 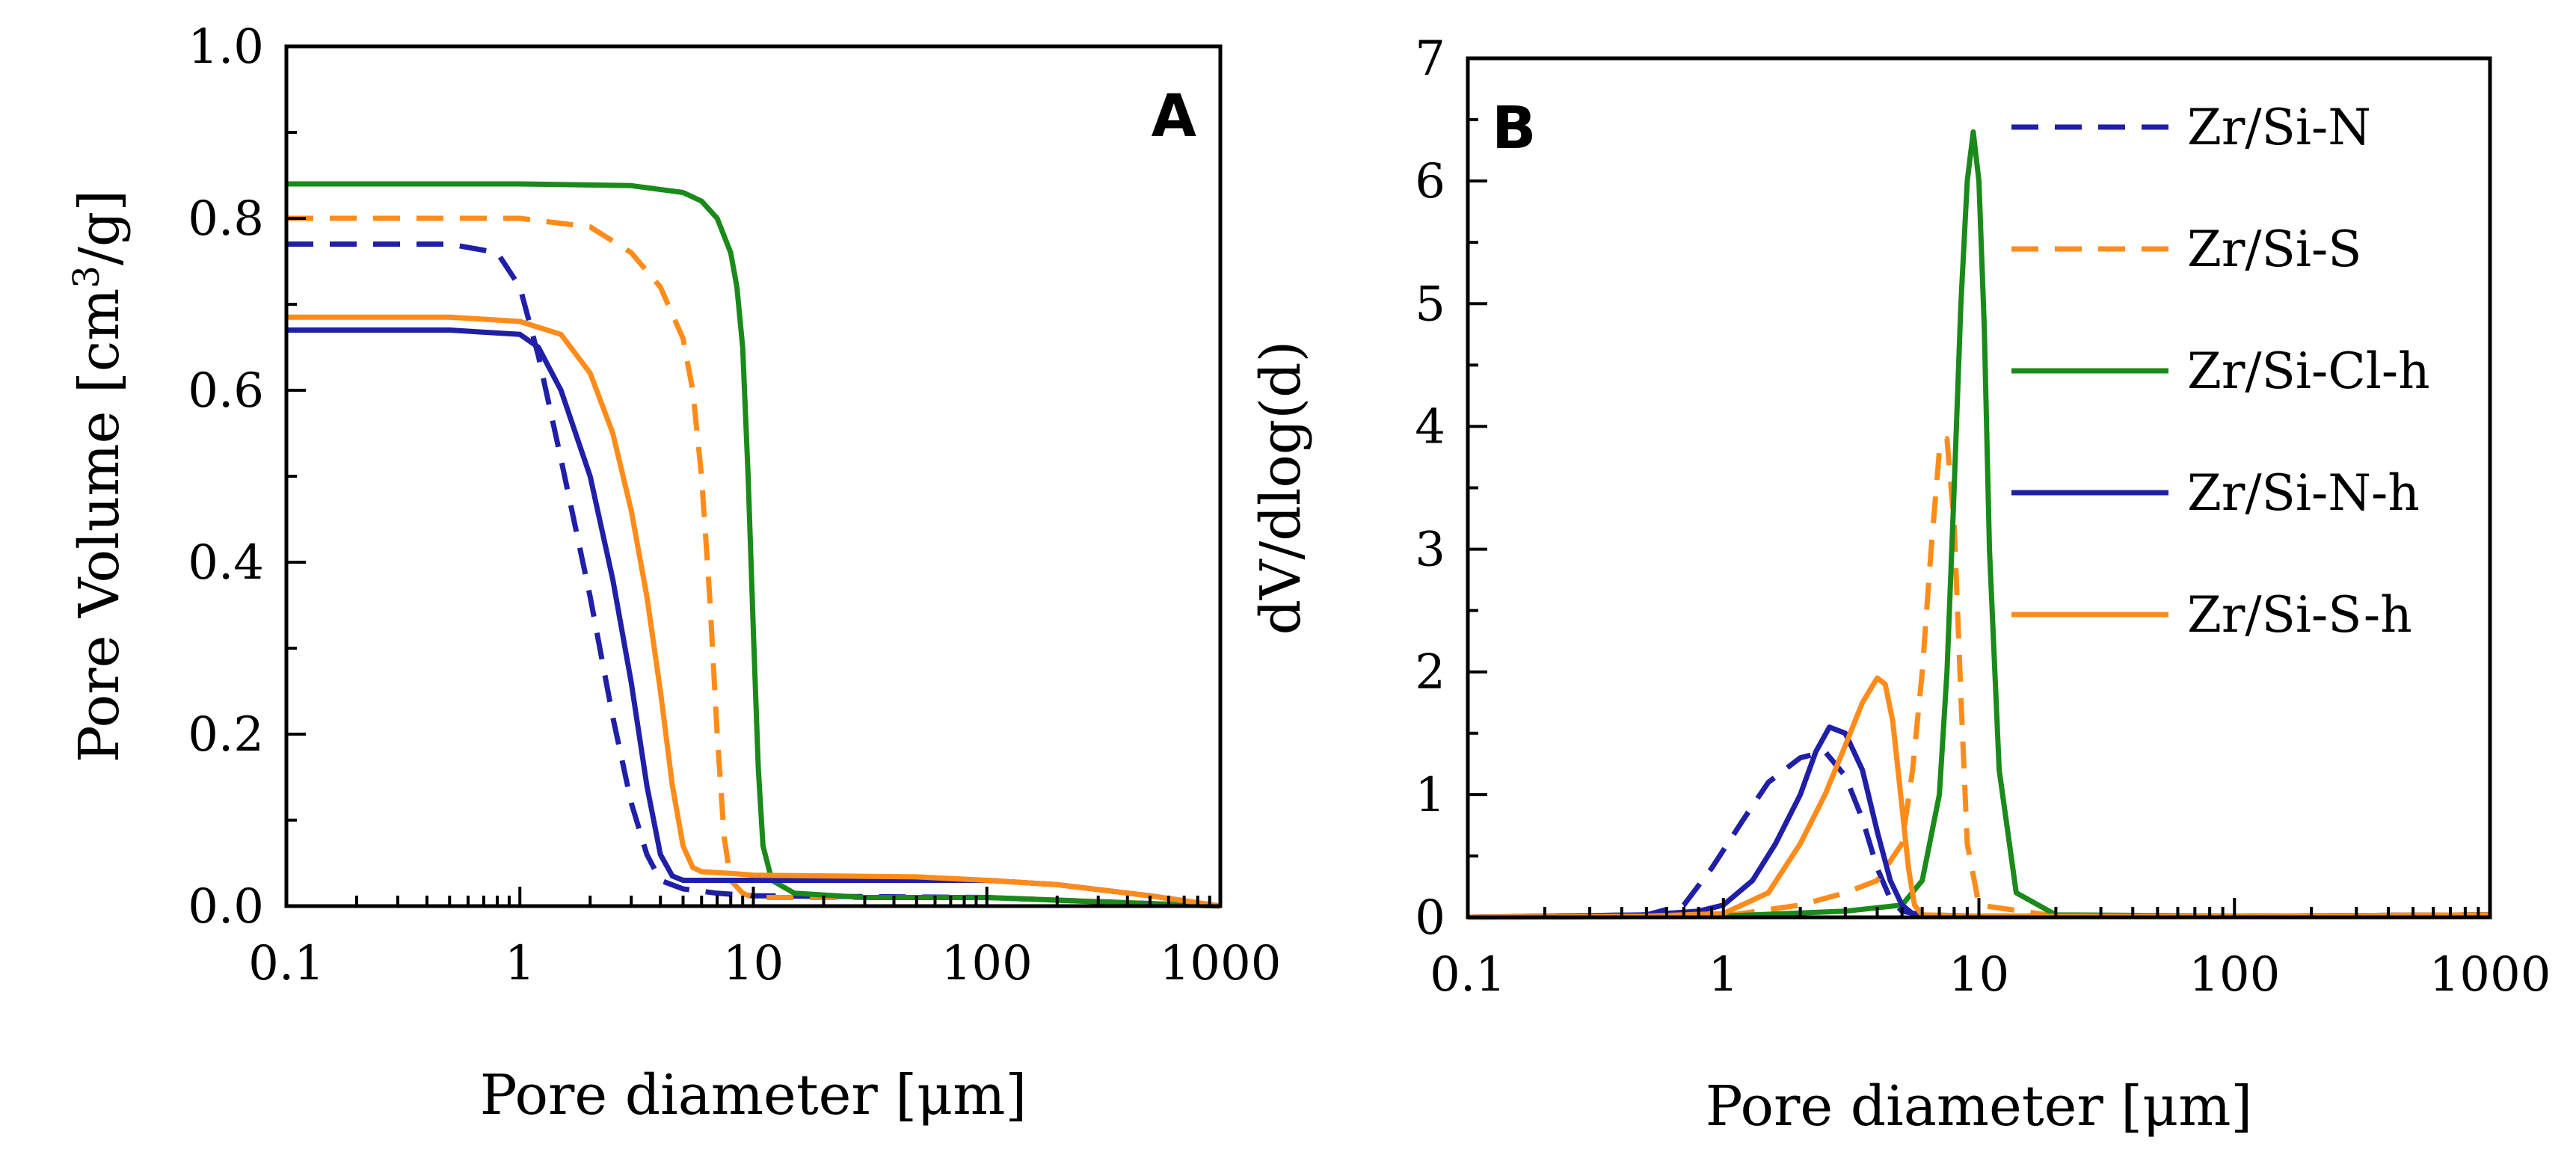 What do you see at coordinates (753, 1095) in the screenshot?
I see `panel-a-x-axis-title: Pore diameter [μm]` at bounding box center [753, 1095].